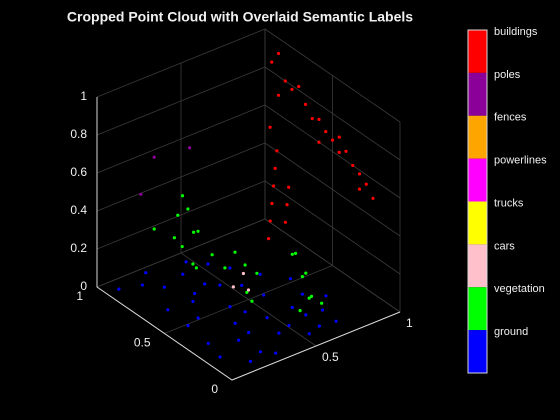  I want to click on legend-label: trucks, so click(509, 203).